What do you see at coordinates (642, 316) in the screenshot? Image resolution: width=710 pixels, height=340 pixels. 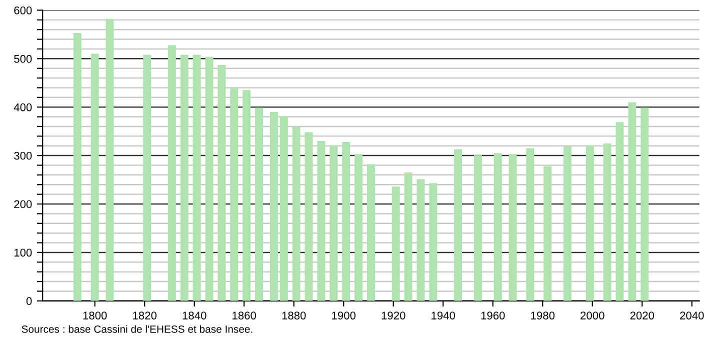 I see `x-tick-label: 2020` at bounding box center [642, 316].